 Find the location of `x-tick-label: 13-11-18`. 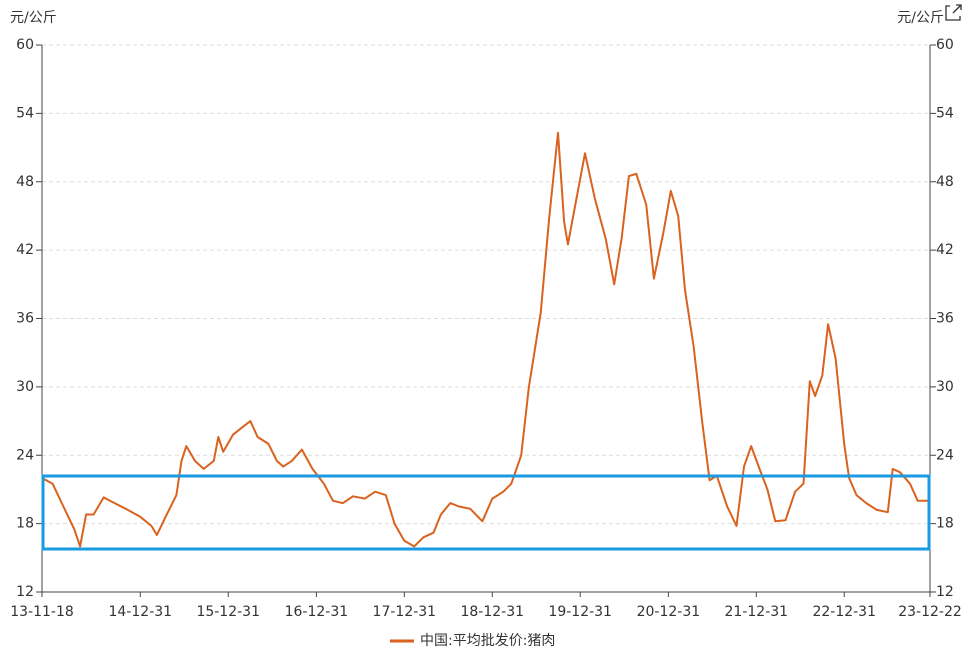

x-tick-label: 13-11-18 is located at coordinates (42, 612).